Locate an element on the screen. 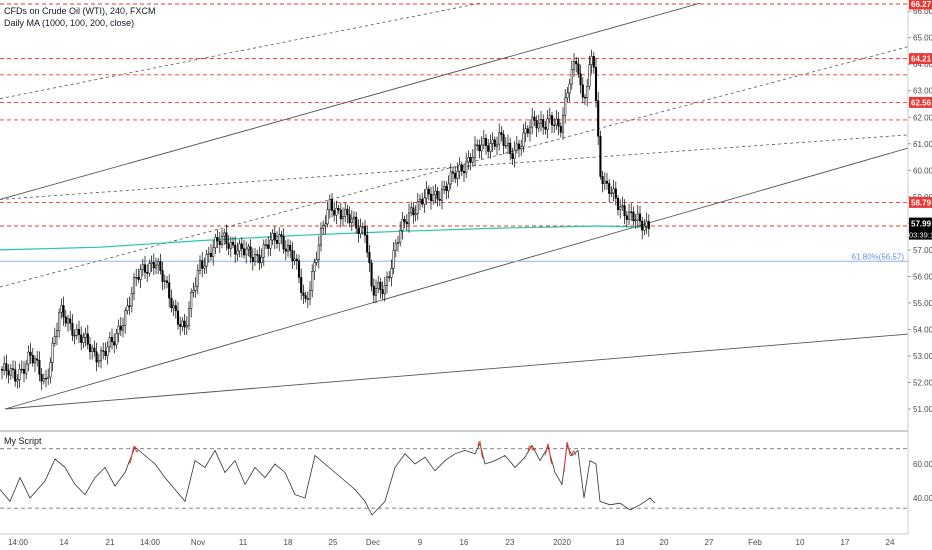 The image size is (932, 550). last-price-badge is located at coordinates (920, 228).